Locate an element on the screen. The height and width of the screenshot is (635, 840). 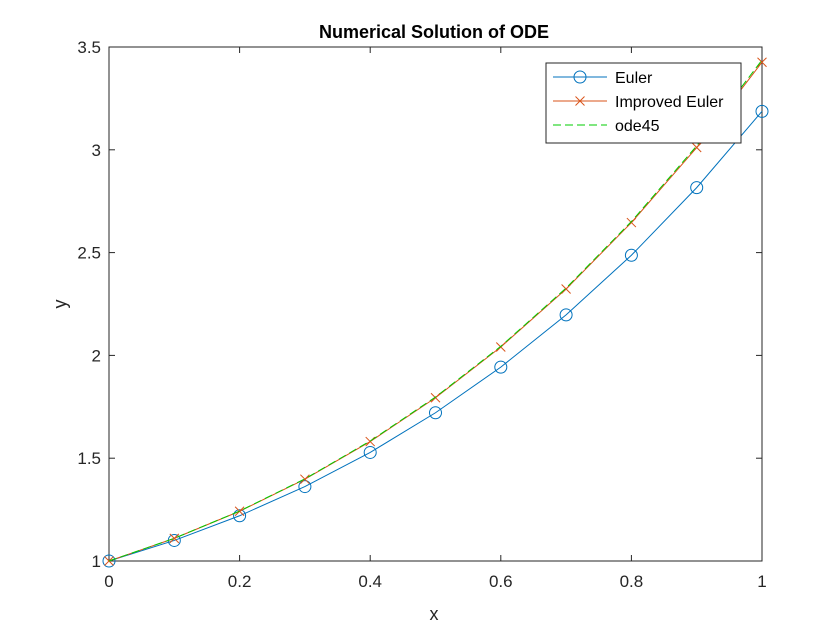
y-tick-label: 3.5 is located at coordinates (89, 47).